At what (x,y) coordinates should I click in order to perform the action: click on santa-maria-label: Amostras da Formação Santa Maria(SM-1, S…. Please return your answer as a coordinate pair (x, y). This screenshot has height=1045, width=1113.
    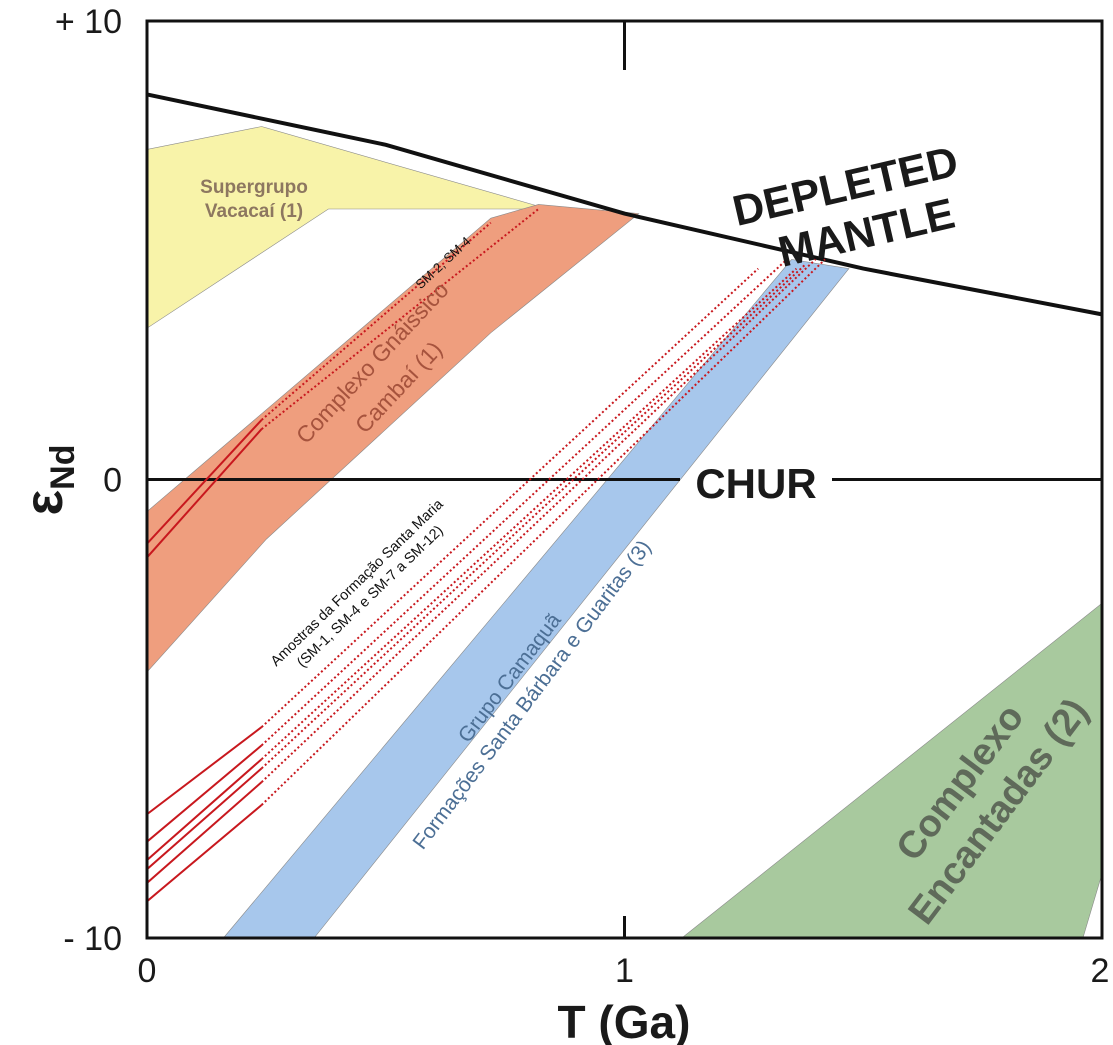
    Looking at the image, I should click on (357, 583).